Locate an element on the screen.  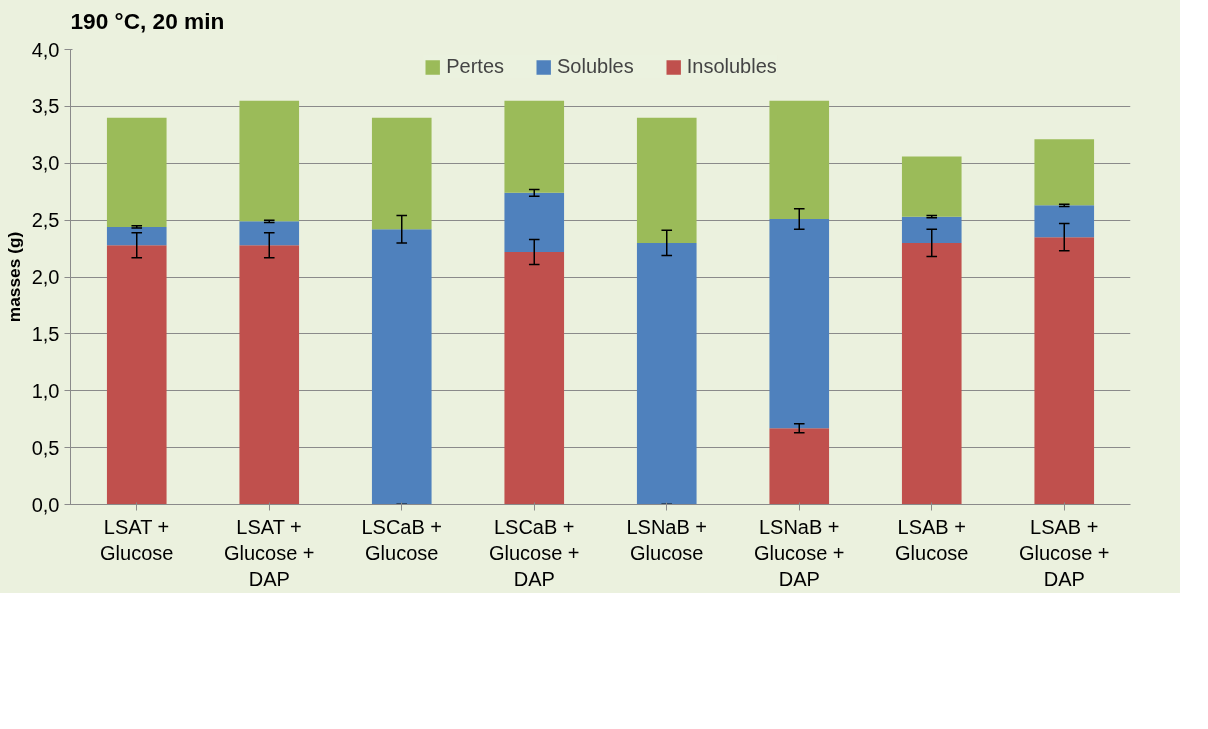
x-tick-label: LSNaB + Glucose + DAP is located at coordinates (799, 553).